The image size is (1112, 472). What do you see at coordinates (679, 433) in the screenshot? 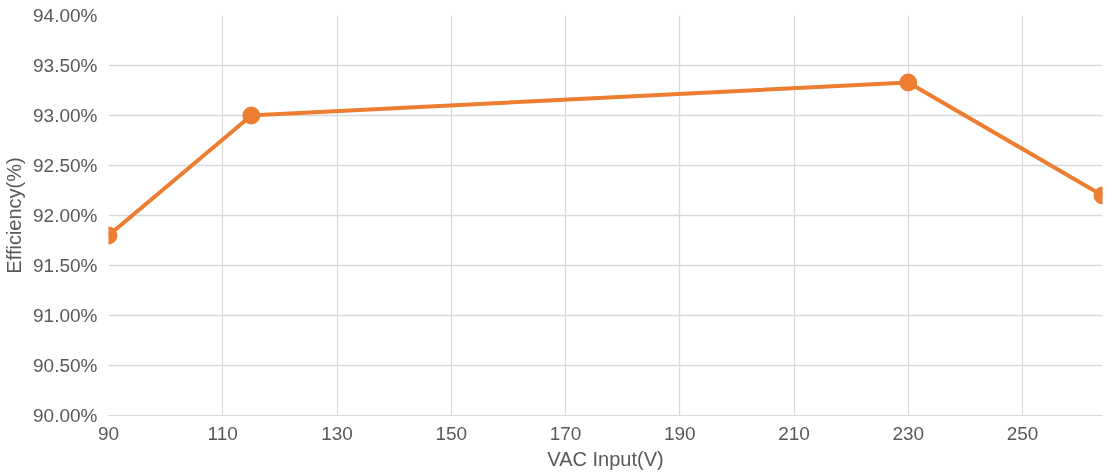
I see `x-tick-label: 190` at bounding box center [679, 433].